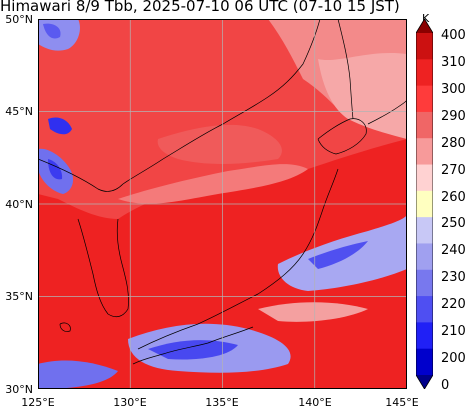  I want to click on cold-cloud-south-core, so click(193, 350).